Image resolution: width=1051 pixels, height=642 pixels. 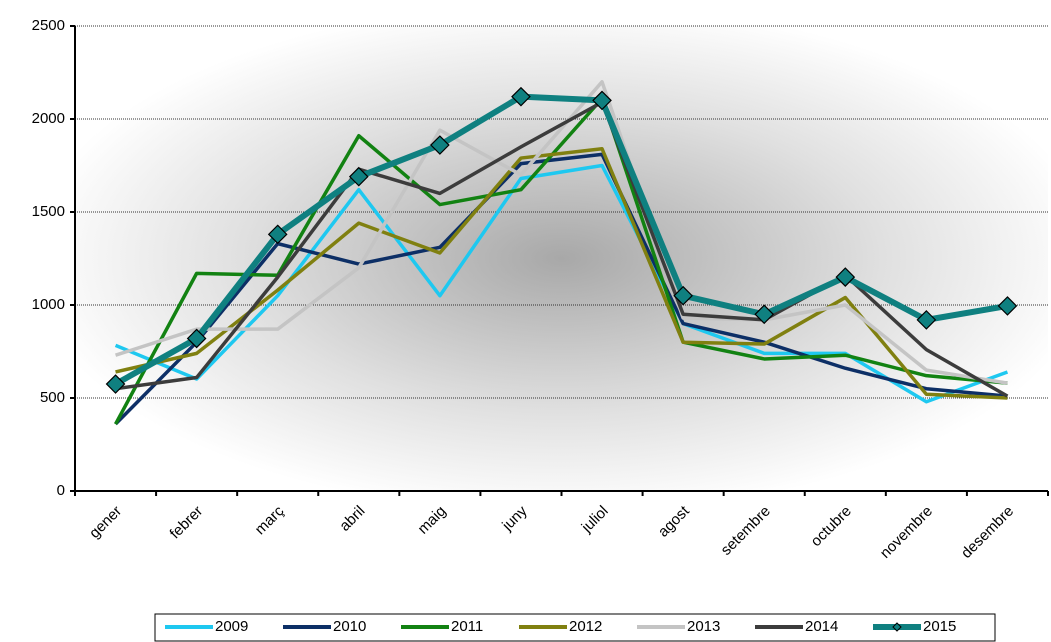 I want to click on x-tick-label: agost, so click(x=674, y=521).